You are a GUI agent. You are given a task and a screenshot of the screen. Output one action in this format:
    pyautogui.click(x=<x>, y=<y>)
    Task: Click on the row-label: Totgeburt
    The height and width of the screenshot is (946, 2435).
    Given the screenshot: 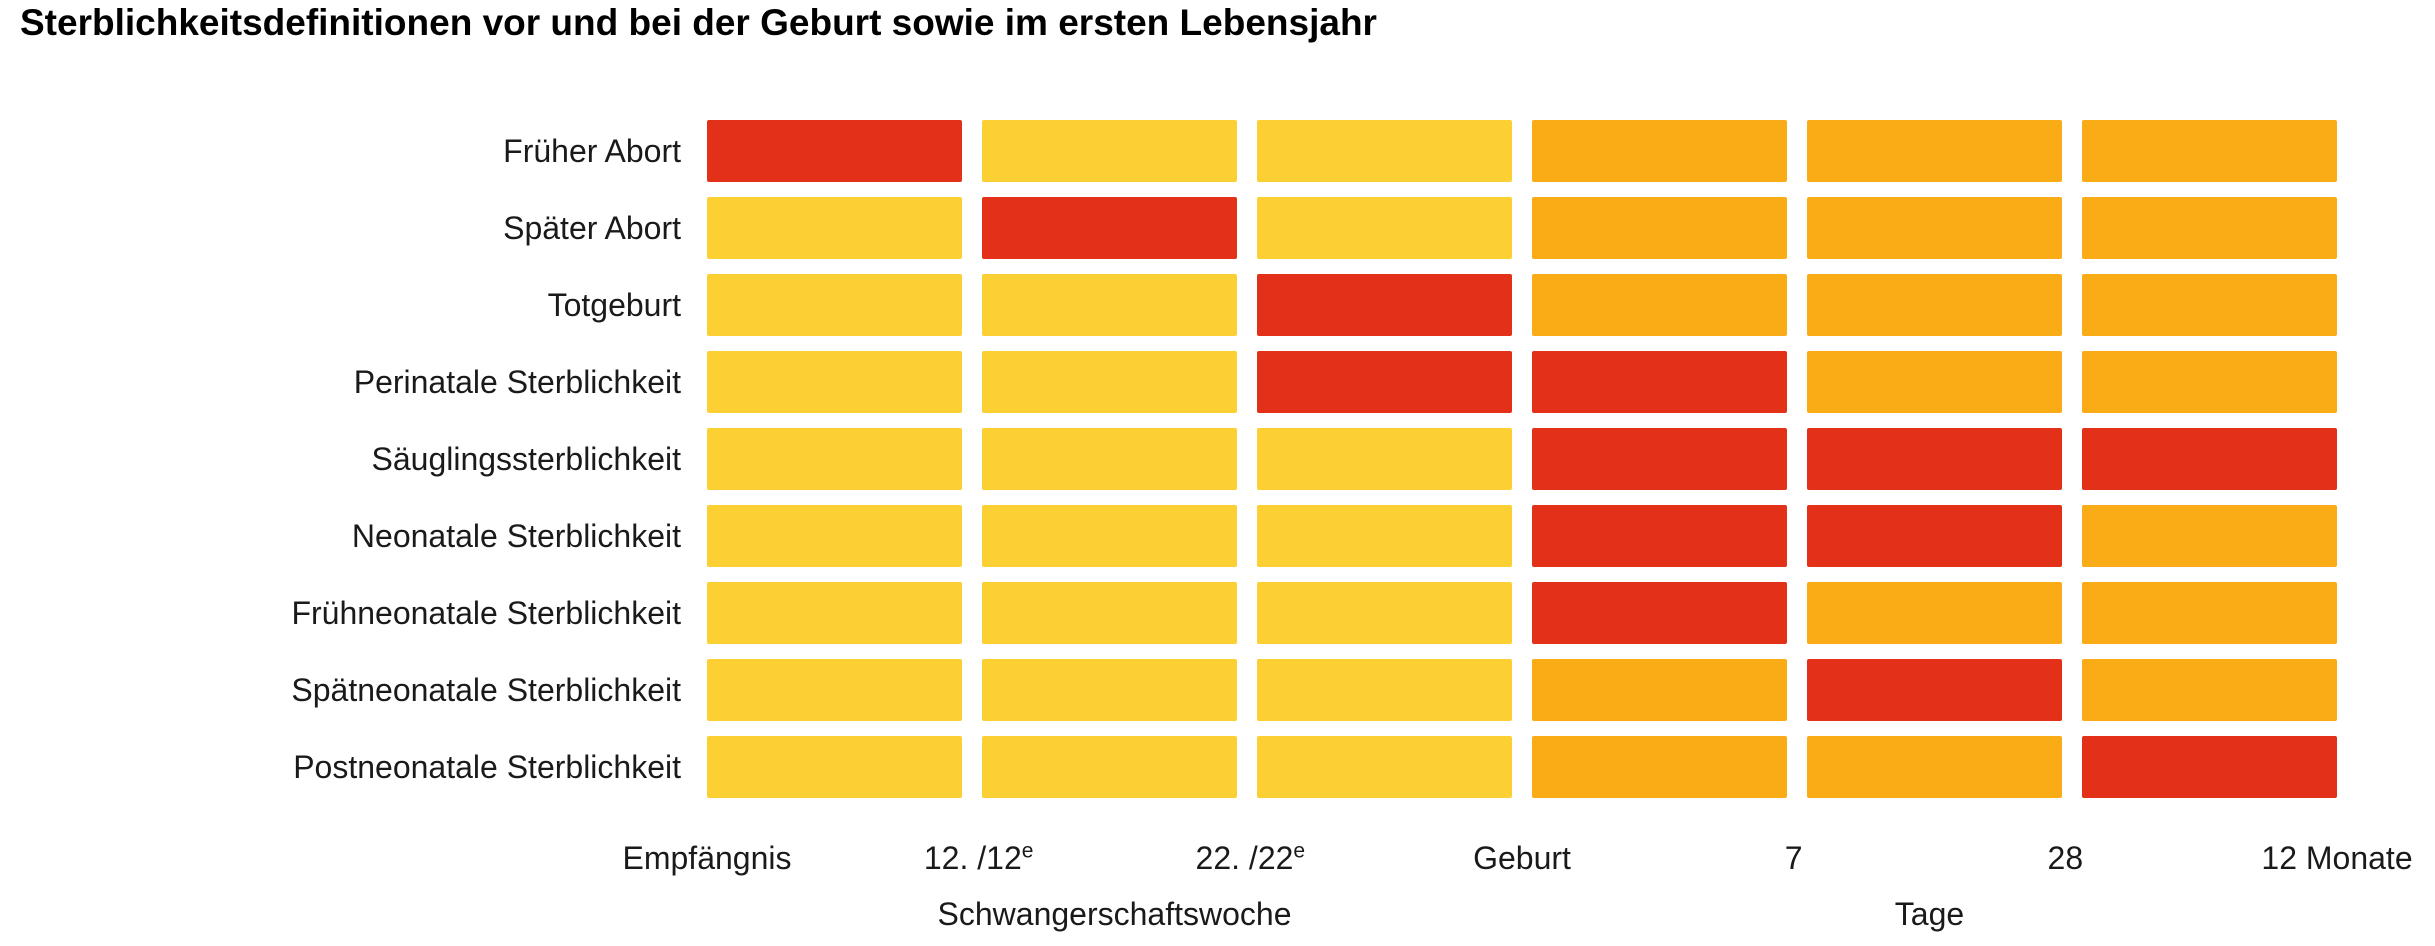 What is the action you would take?
    pyautogui.click(x=614, y=305)
    